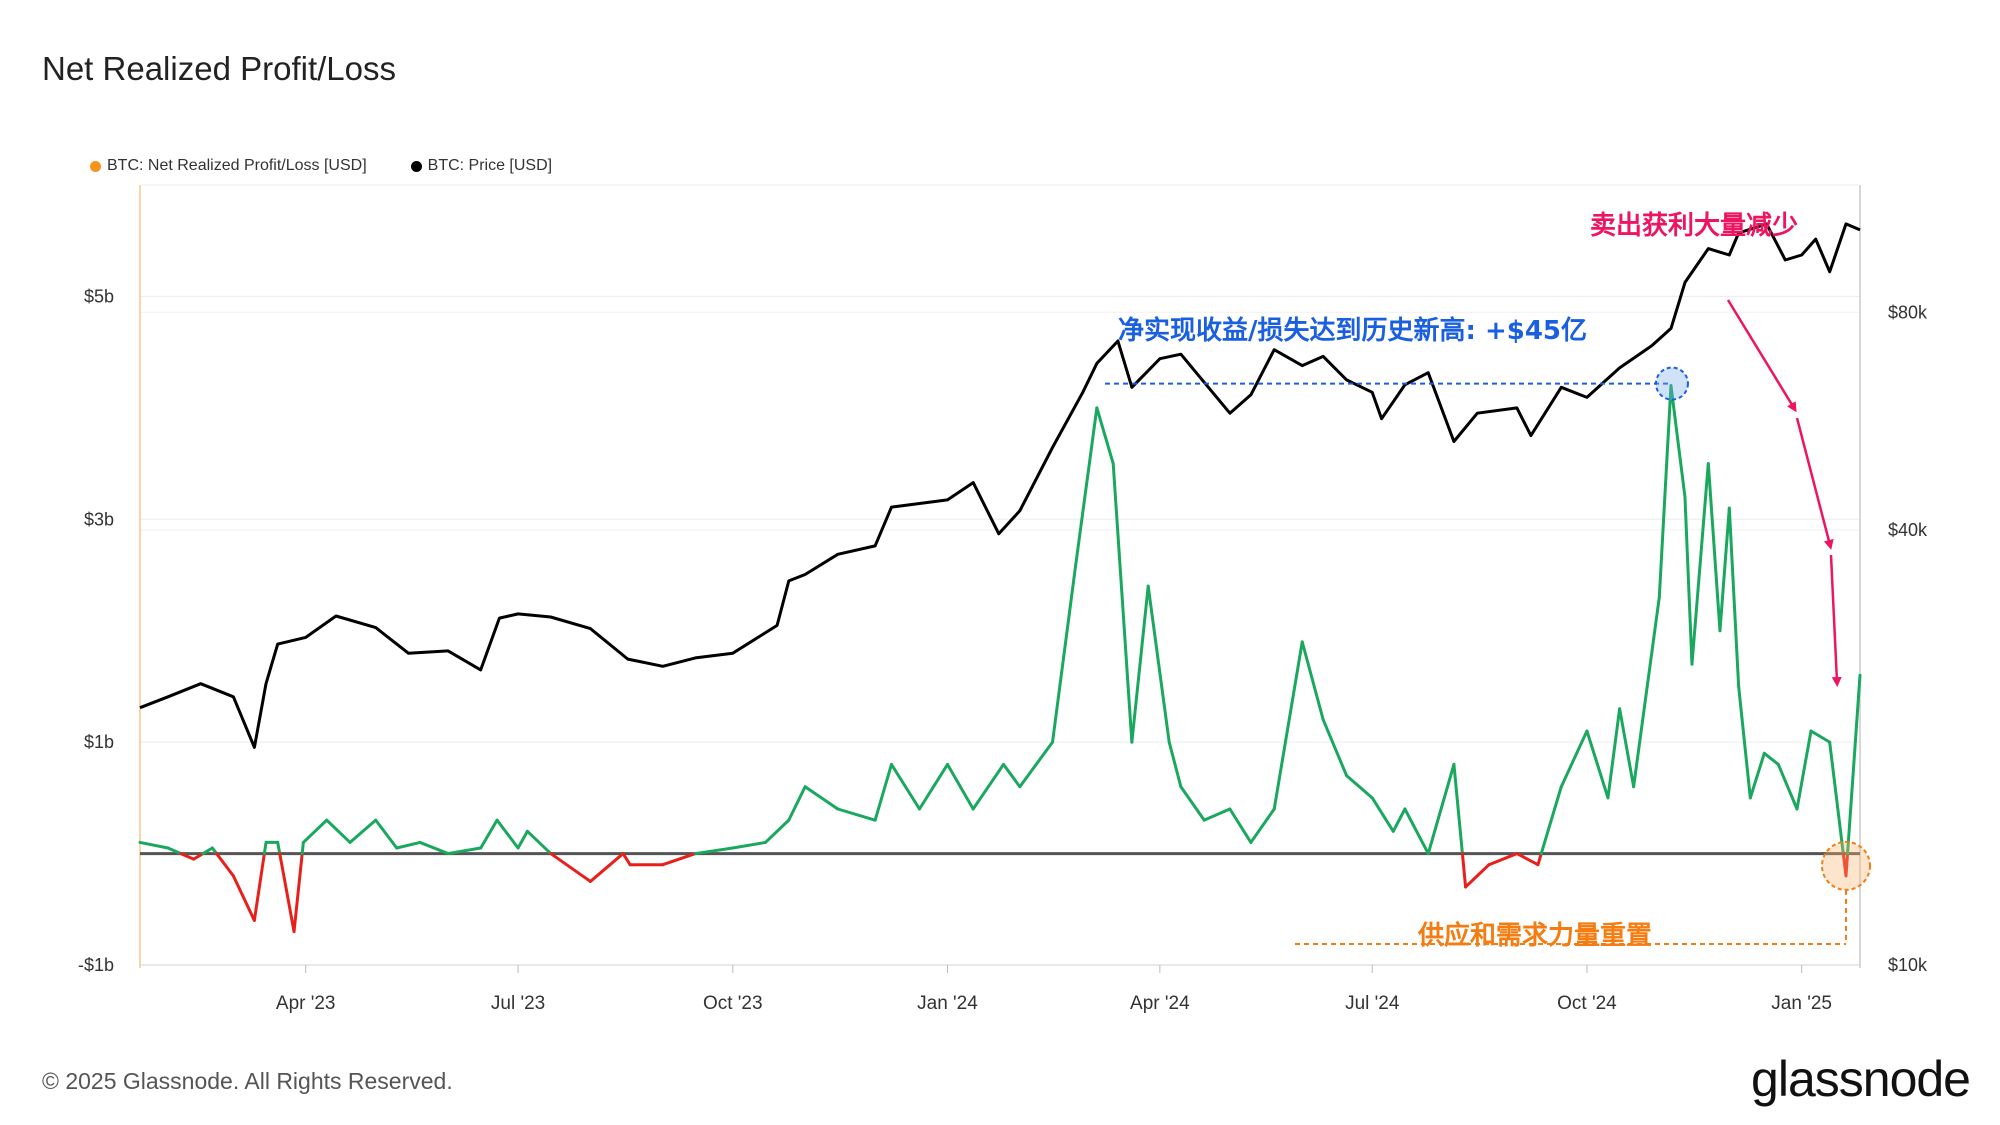 This screenshot has width=2000, height=1125. Describe the element at coordinates (237, 165) in the screenshot. I see `legend-label-nrpl: BTC: Net Realized Profit/Loss [USD]` at that location.